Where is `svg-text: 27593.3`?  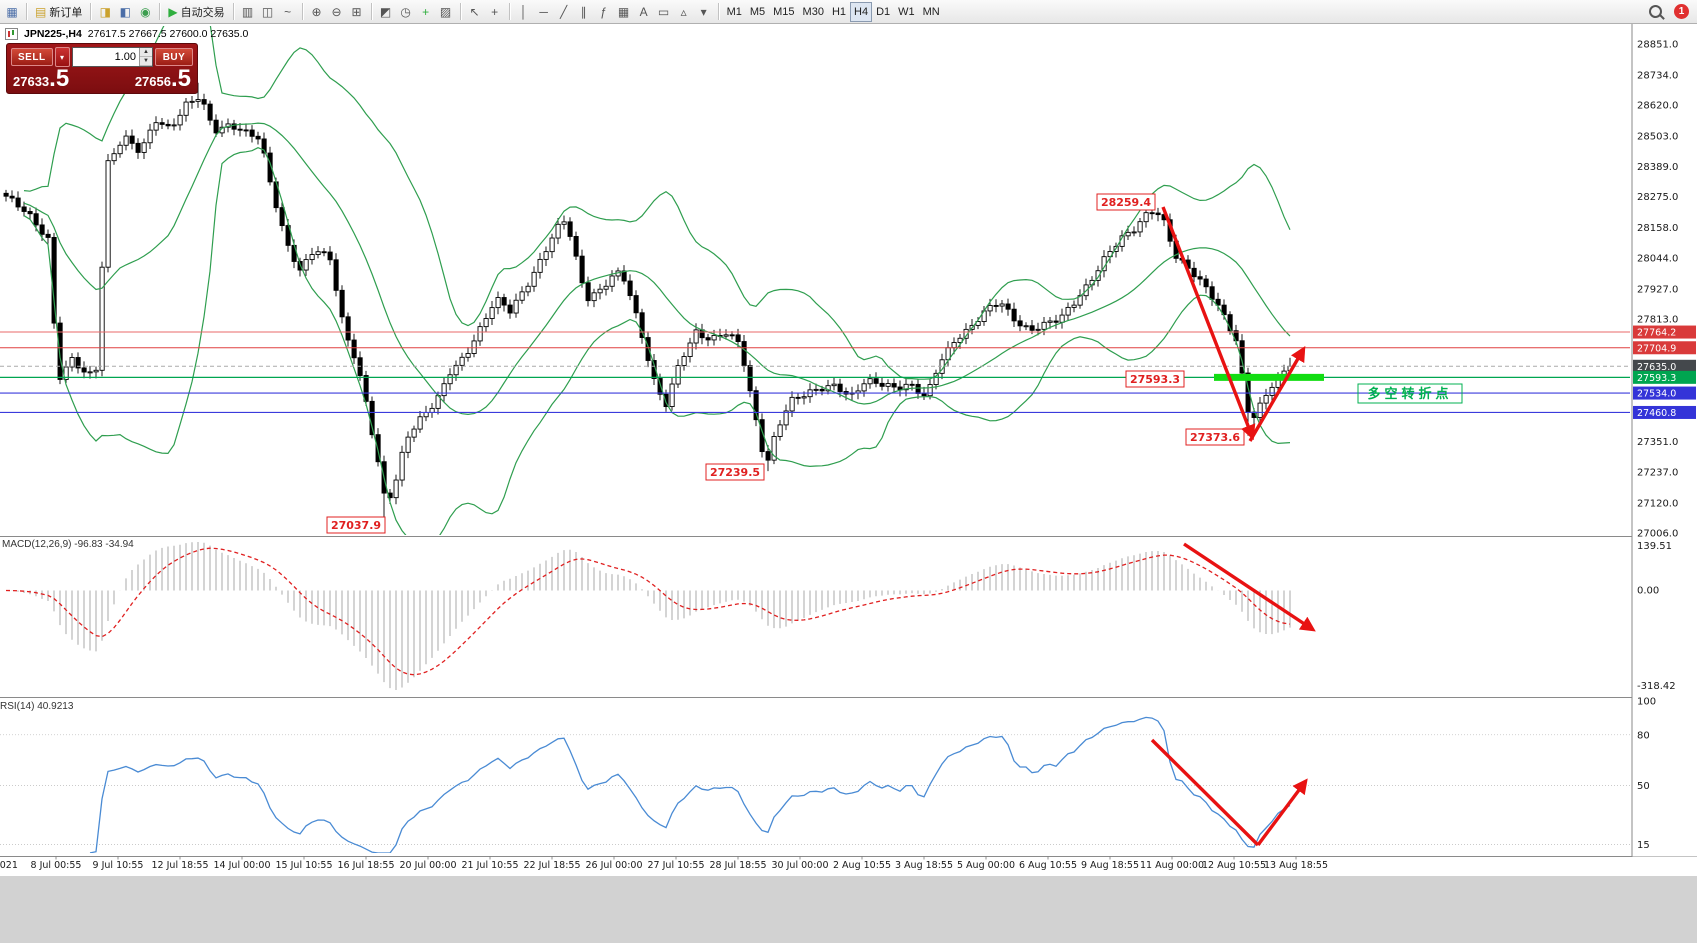 svg-text: 27593.3 is located at coordinates (1656, 378).